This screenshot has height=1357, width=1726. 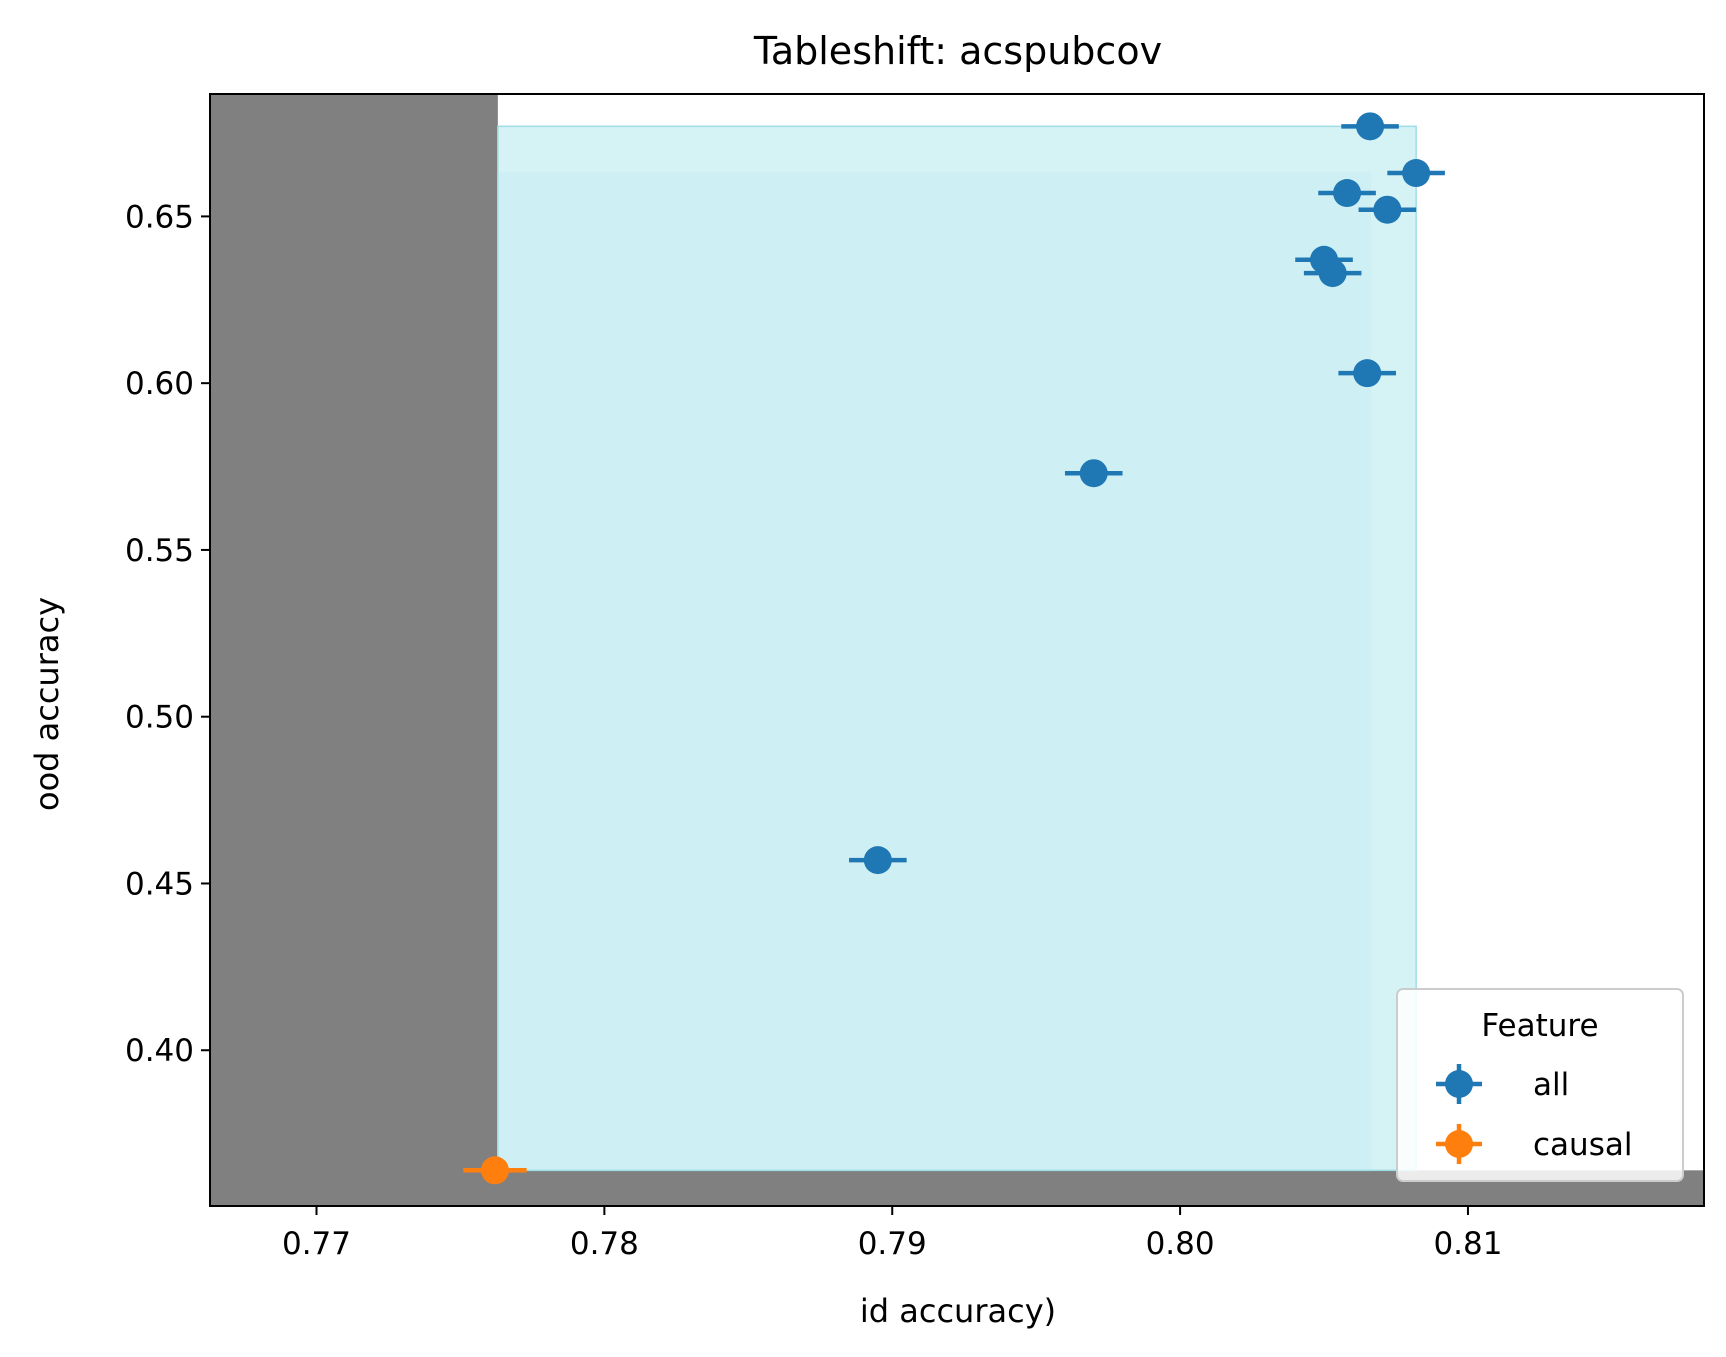 I want to click on x-tick-label: 0.77, so click(x=316, y=1244).